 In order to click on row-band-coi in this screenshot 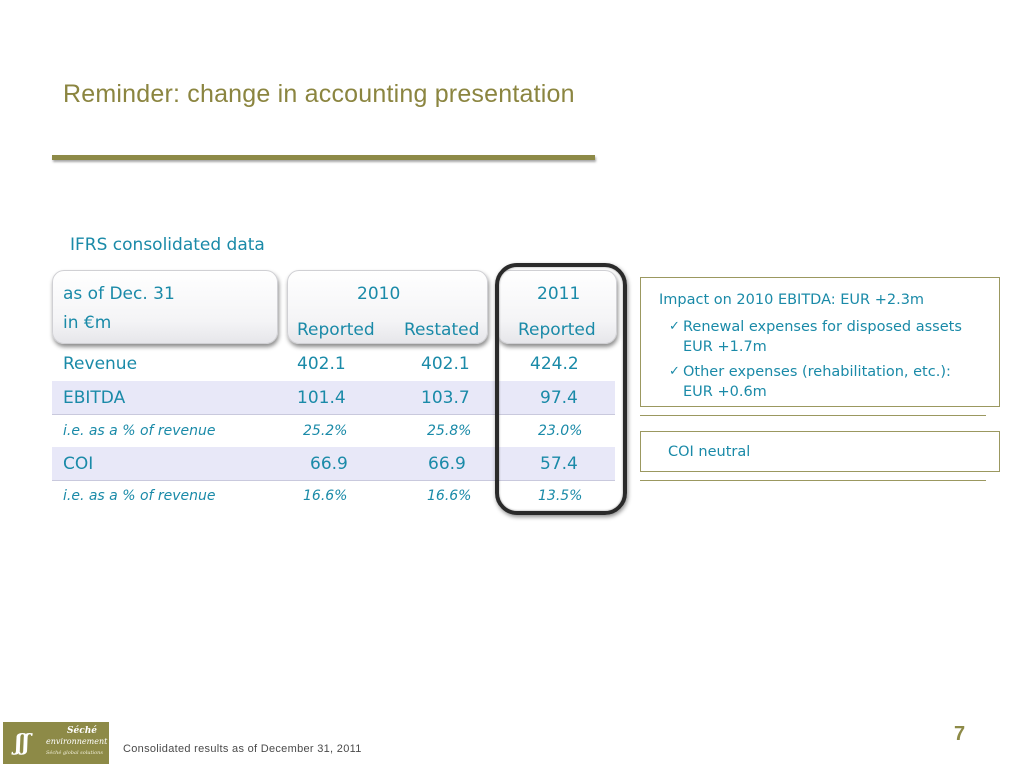, I will do `click(333, 463)`.